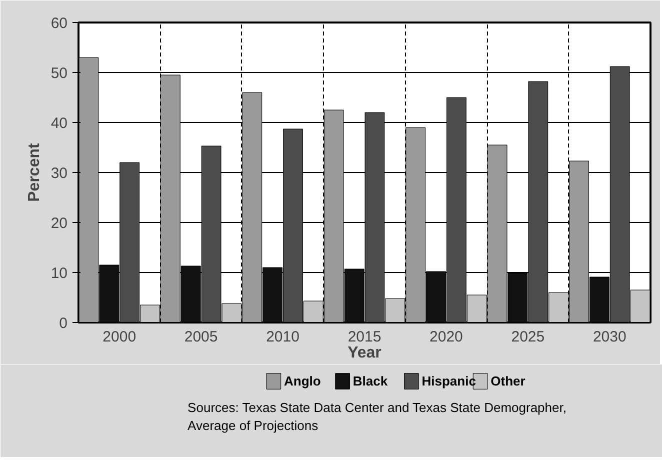  Describe the element at coordinates (609, 337) in the screenshot. I see `x-tick-label: 2030` at that location.